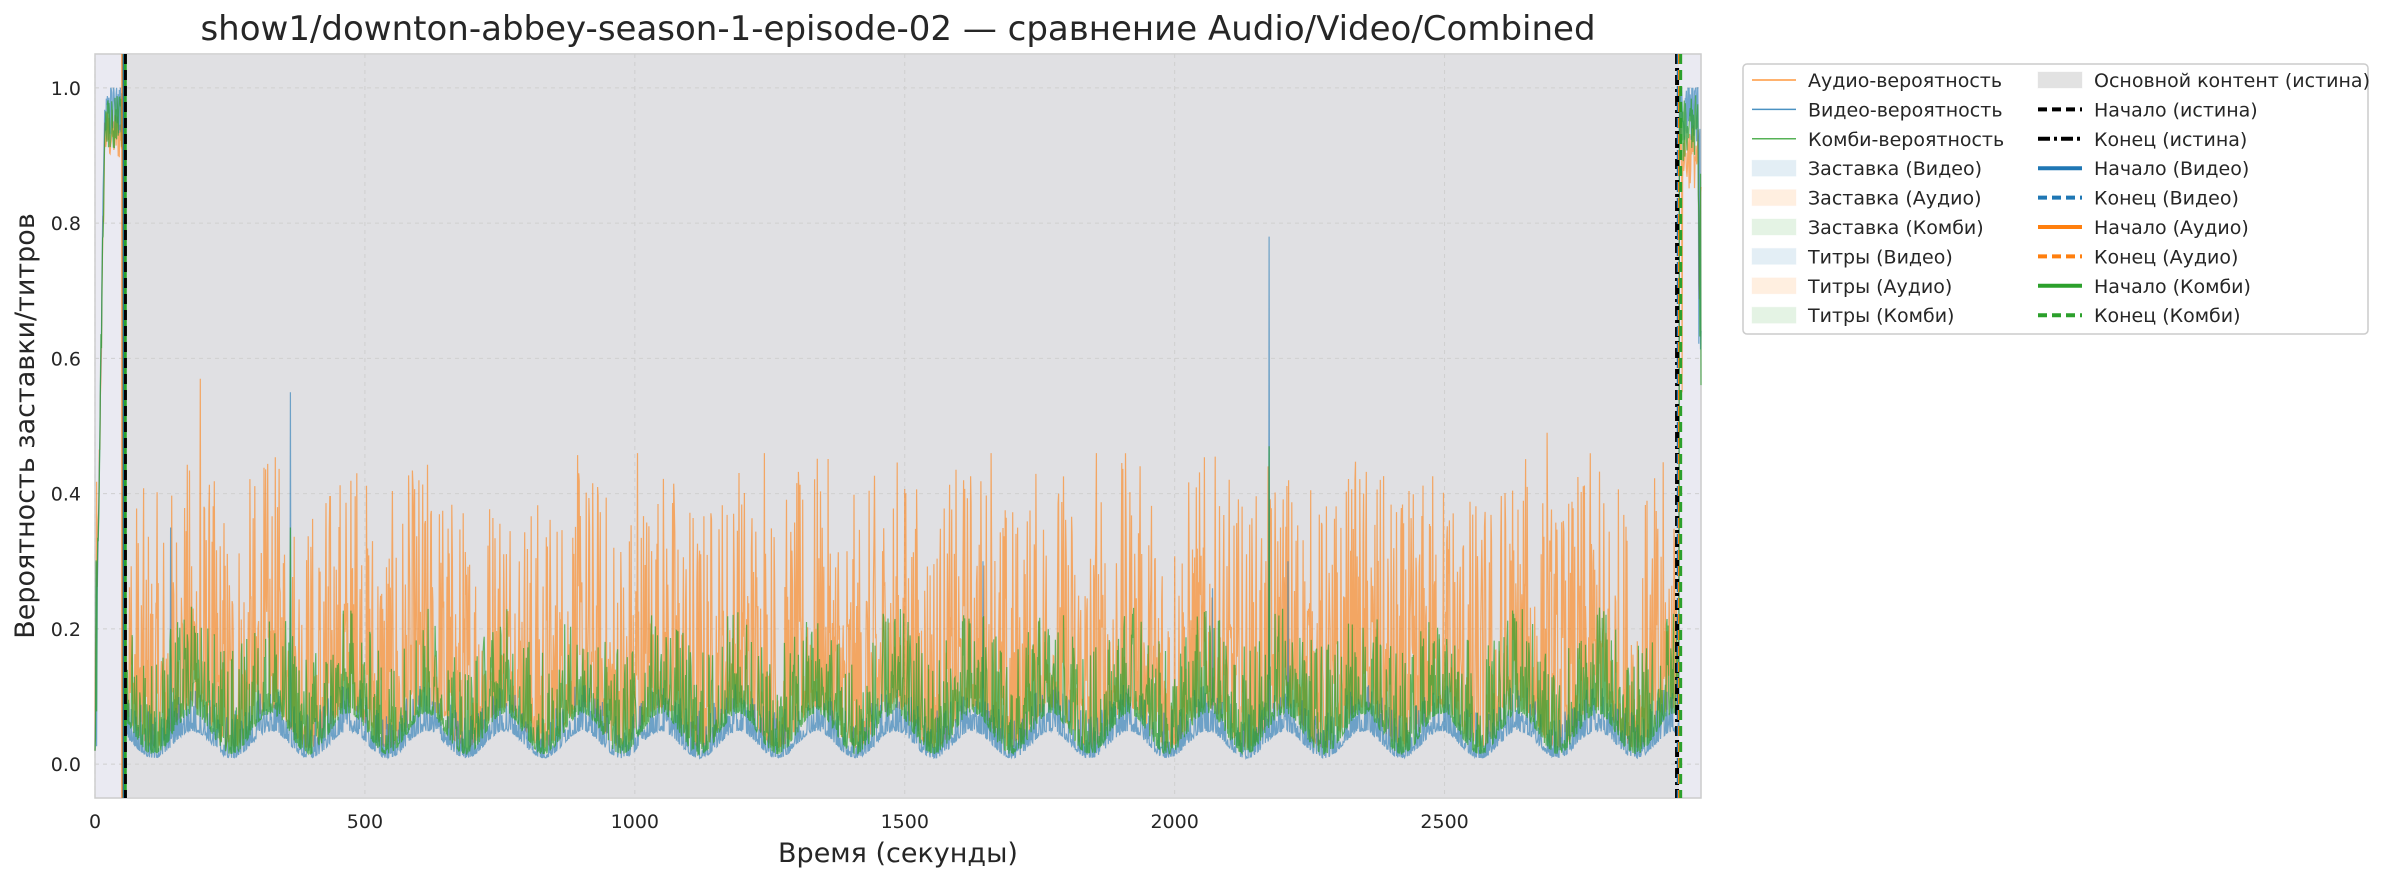 This screenshot has height=884, width=2382. Describe the element at coordinates (66, 495) in the screenshot. I see `y-tick-label: 0.4` at that location.